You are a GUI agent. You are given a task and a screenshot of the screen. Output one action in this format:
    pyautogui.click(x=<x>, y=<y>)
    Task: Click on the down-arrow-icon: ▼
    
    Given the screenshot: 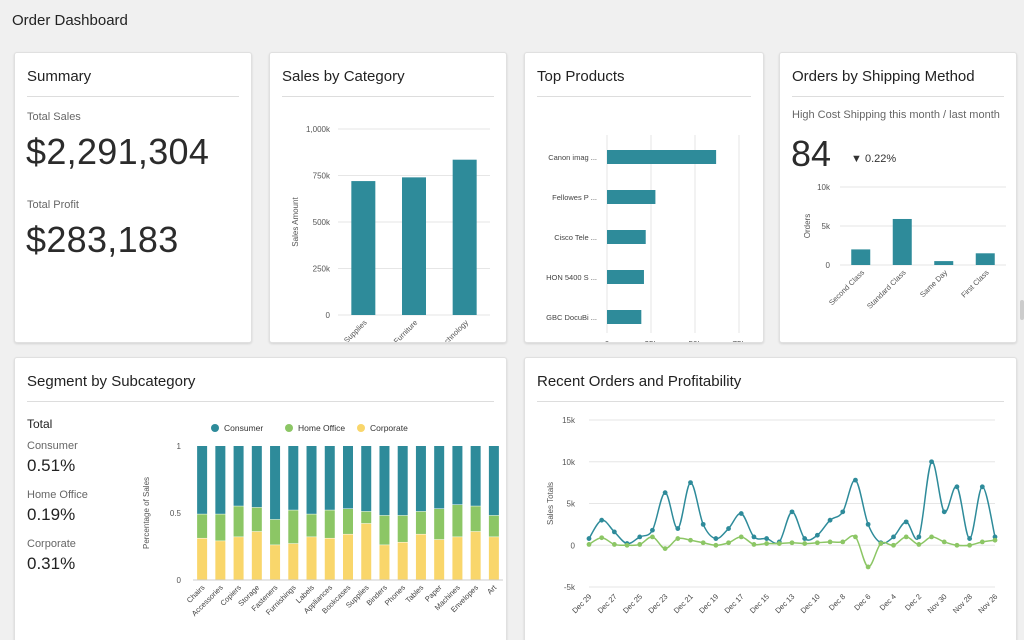 What is the action you would take?
    pyautogui.click(x=856, y=159)
    